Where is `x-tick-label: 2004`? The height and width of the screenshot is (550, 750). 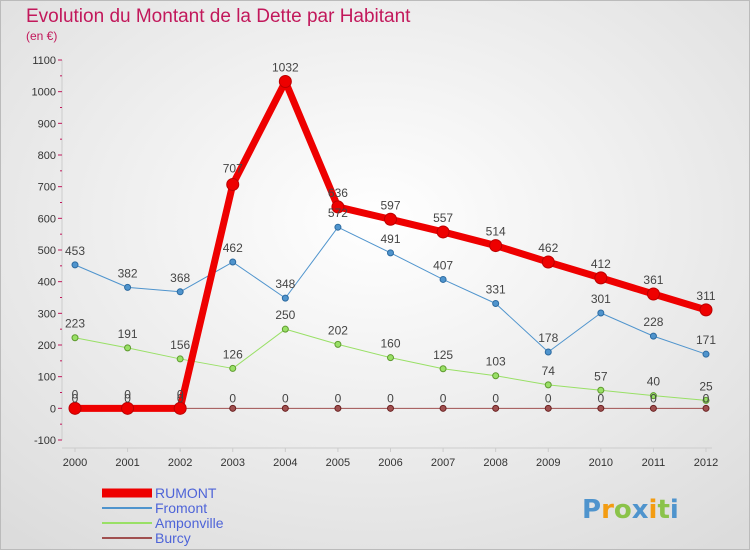
x-tick-label: 2004 is located at coordinates (285, 463).